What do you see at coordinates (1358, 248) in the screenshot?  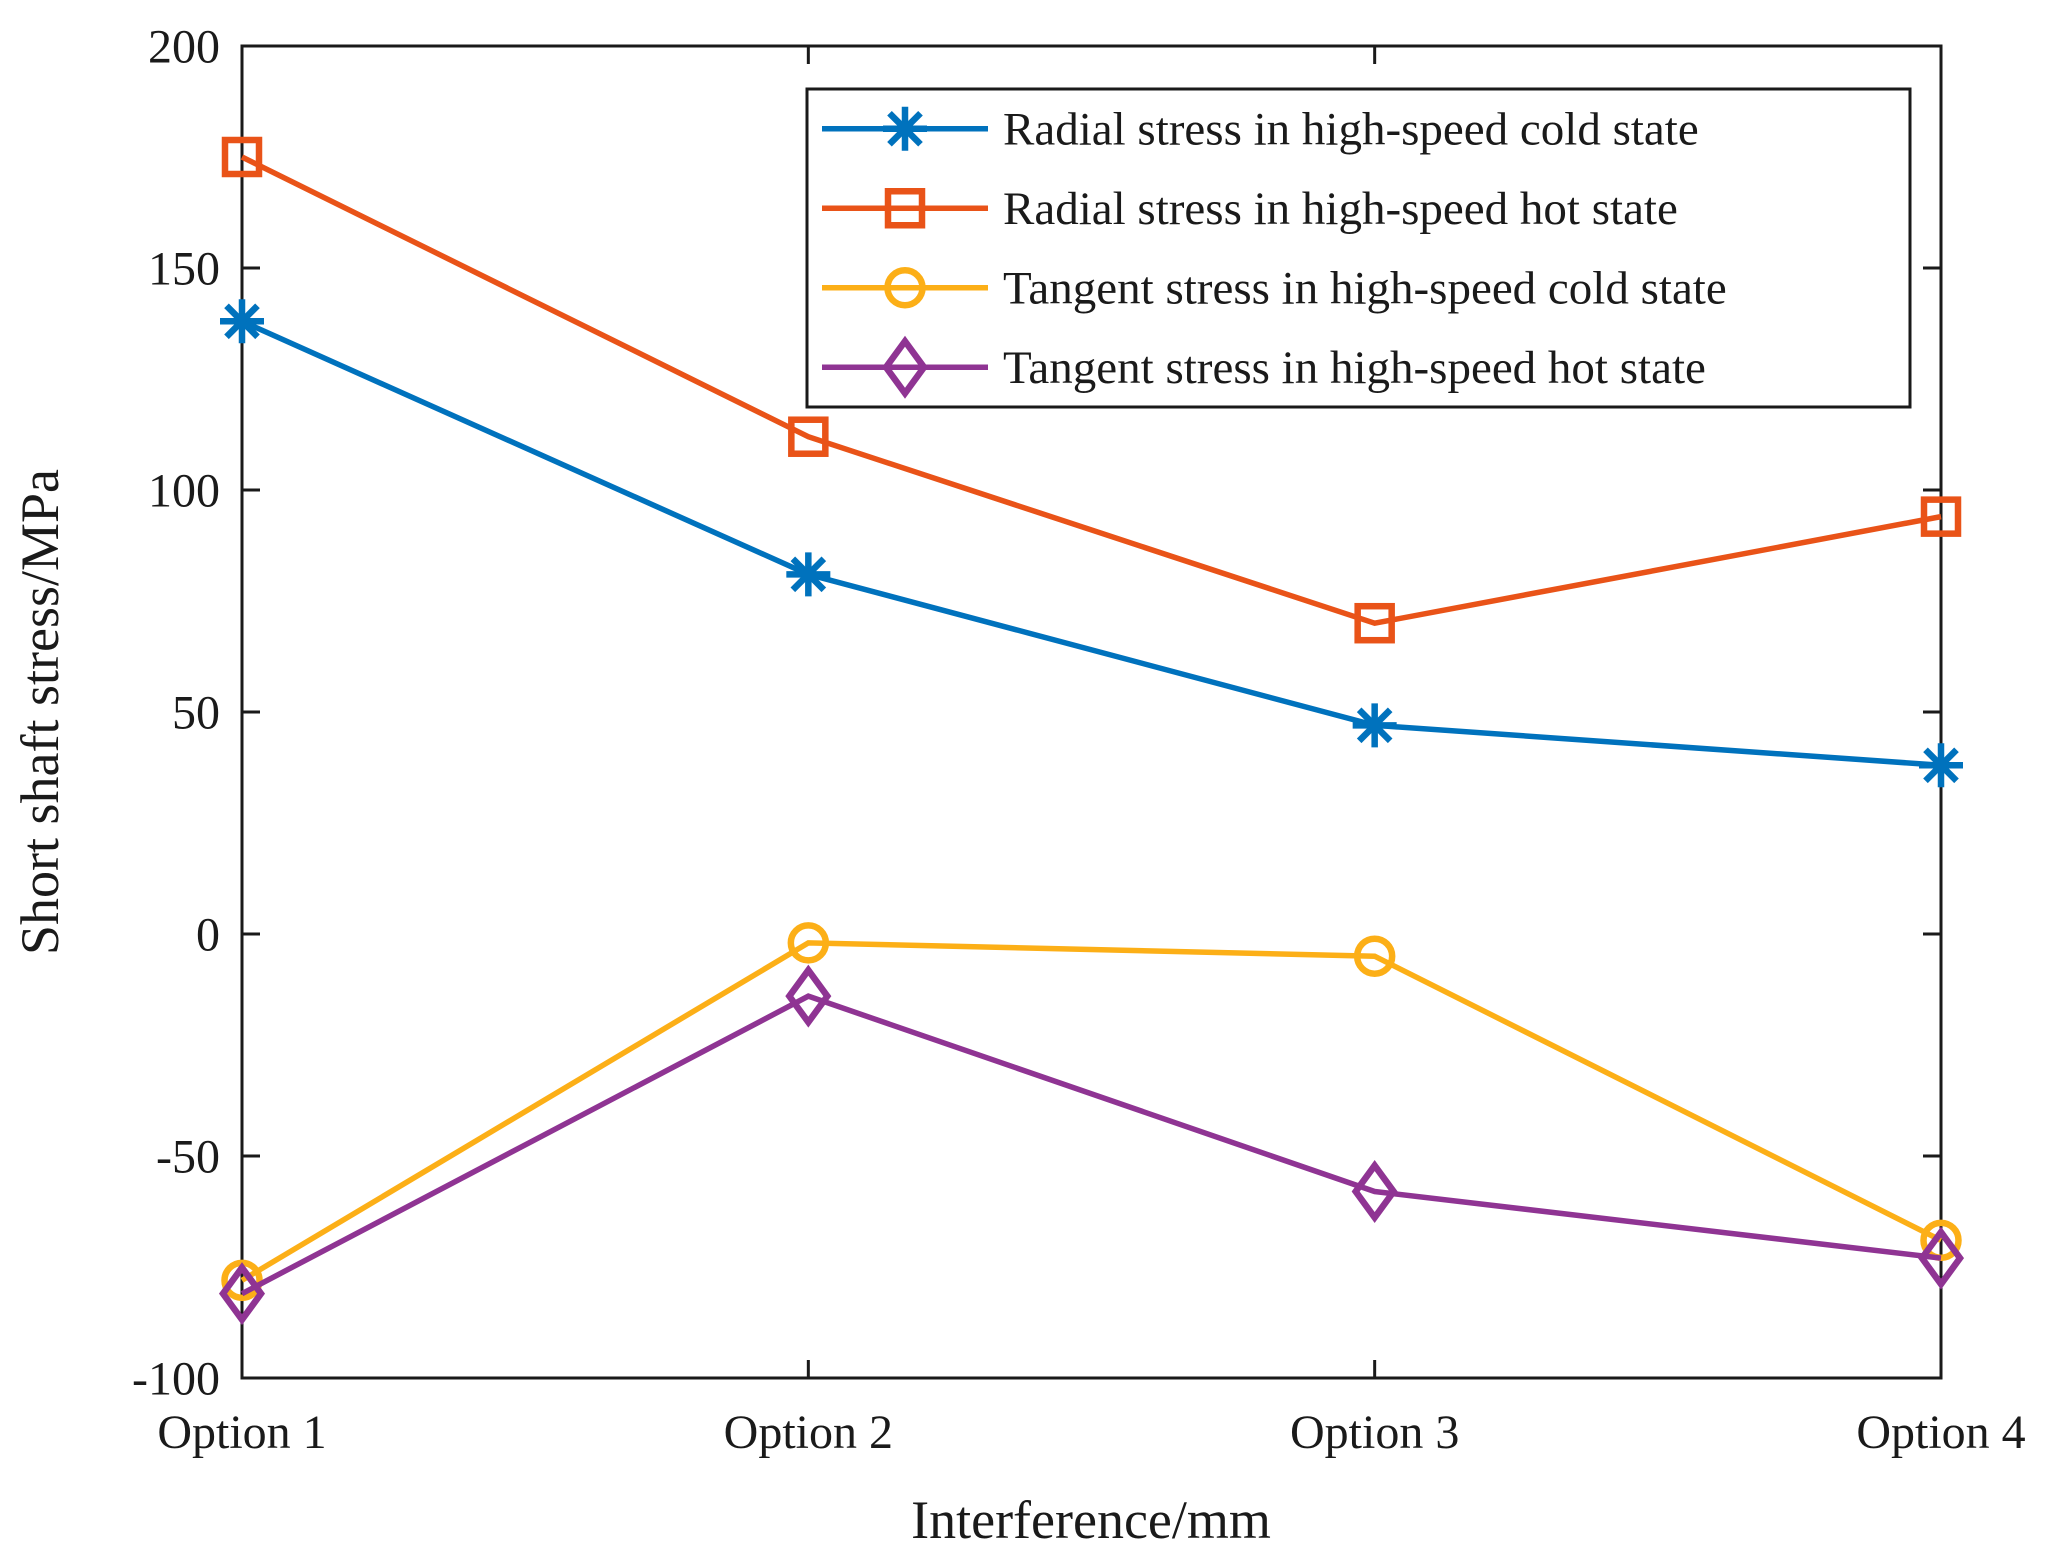 I see `legend-box` at bounding box center [1358, 248].